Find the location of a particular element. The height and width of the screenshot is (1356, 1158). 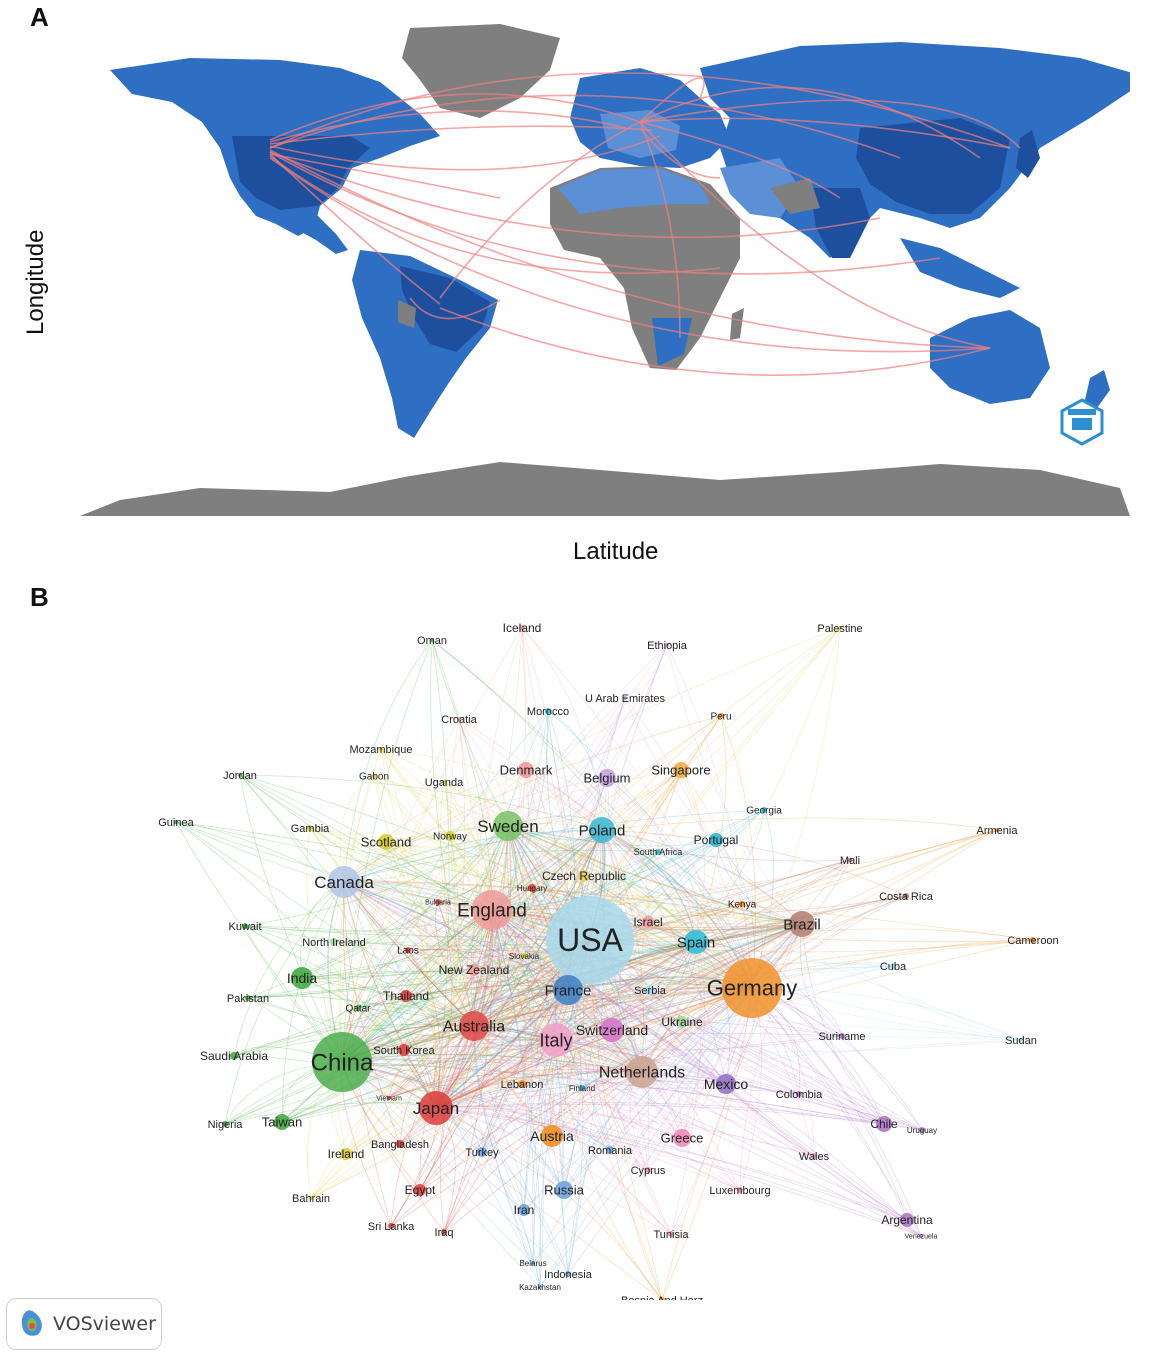

node-label-hungary: Hungary is located at coordinates (532, 888).